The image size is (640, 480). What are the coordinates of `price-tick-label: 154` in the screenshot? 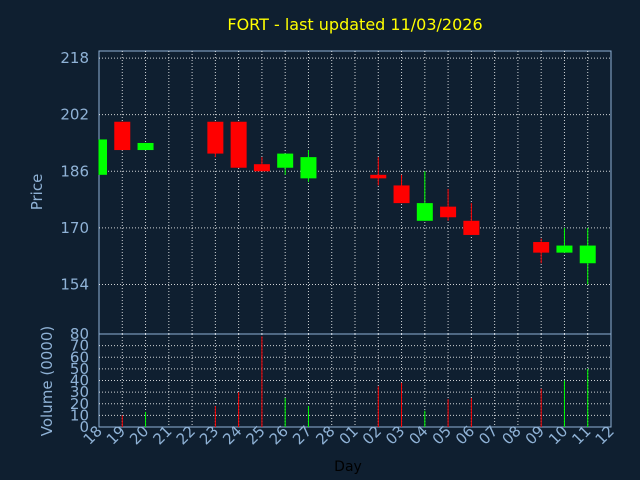 It's located at (74, 284).